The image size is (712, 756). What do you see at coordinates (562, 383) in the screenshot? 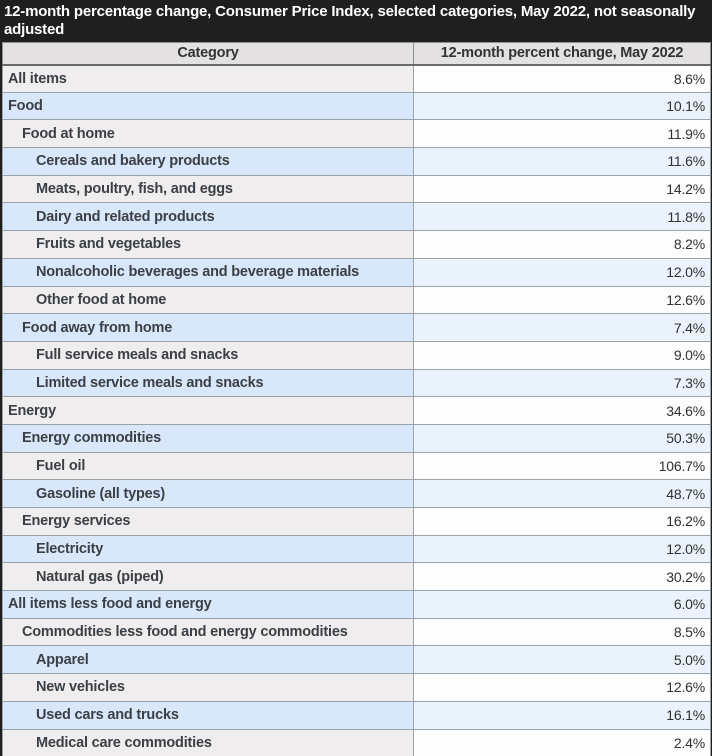
I see `value-cell: 7.3%` at bounding box center [562, 383].